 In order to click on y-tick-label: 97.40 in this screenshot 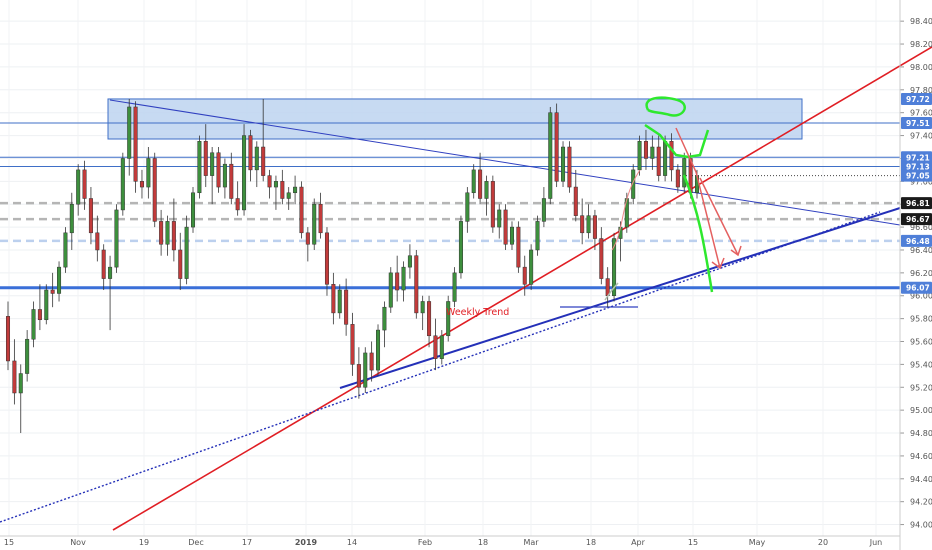, I will do `click(921, 136)`.